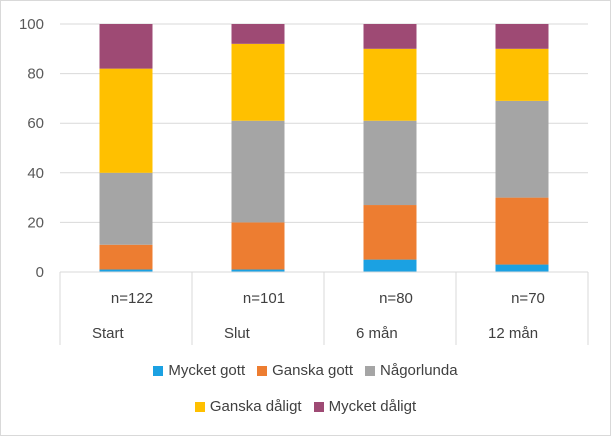 The width and height of the screenshot is (611, 436). Describe the element at coordinates (108, 333) in the screenshot. I see `category-label: Start` at that location.